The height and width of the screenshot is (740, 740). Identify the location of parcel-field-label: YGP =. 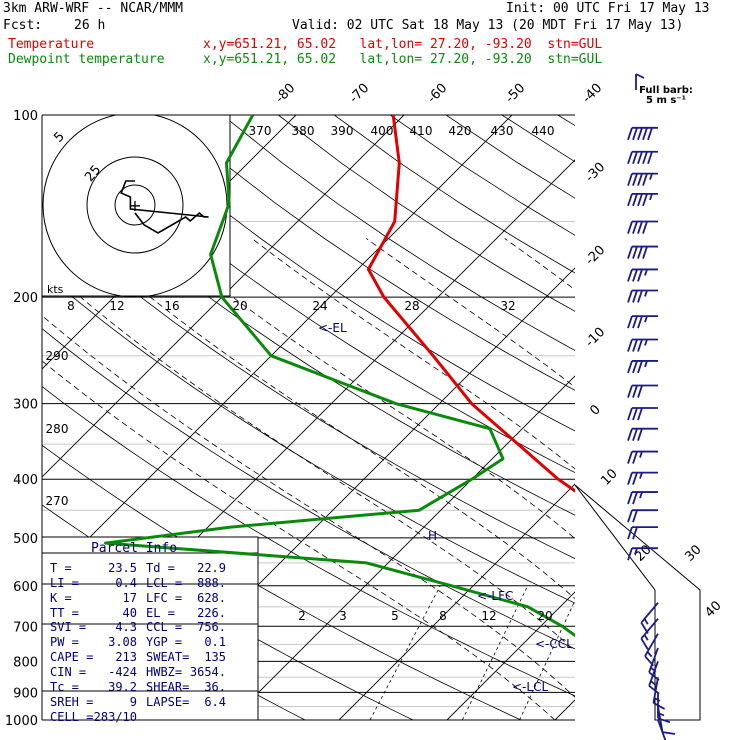
(164, 642).